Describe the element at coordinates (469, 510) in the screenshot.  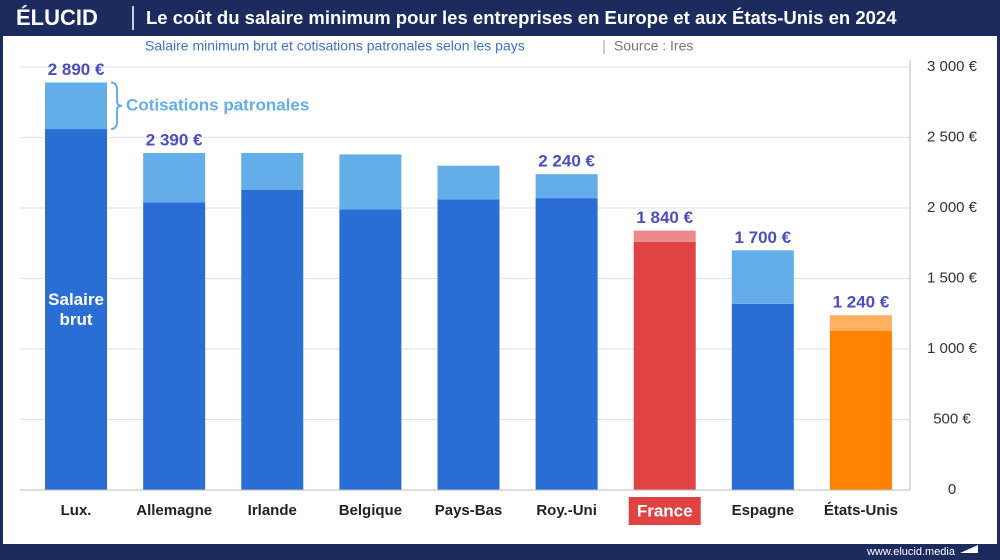
I see `x-tick-label: Pays-Bas` at that location.